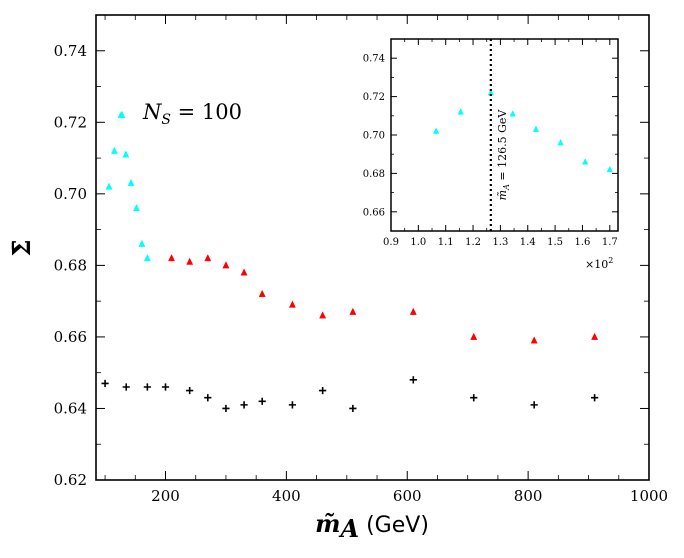  I want to click on inset-plot-frame, so click(504, 135).